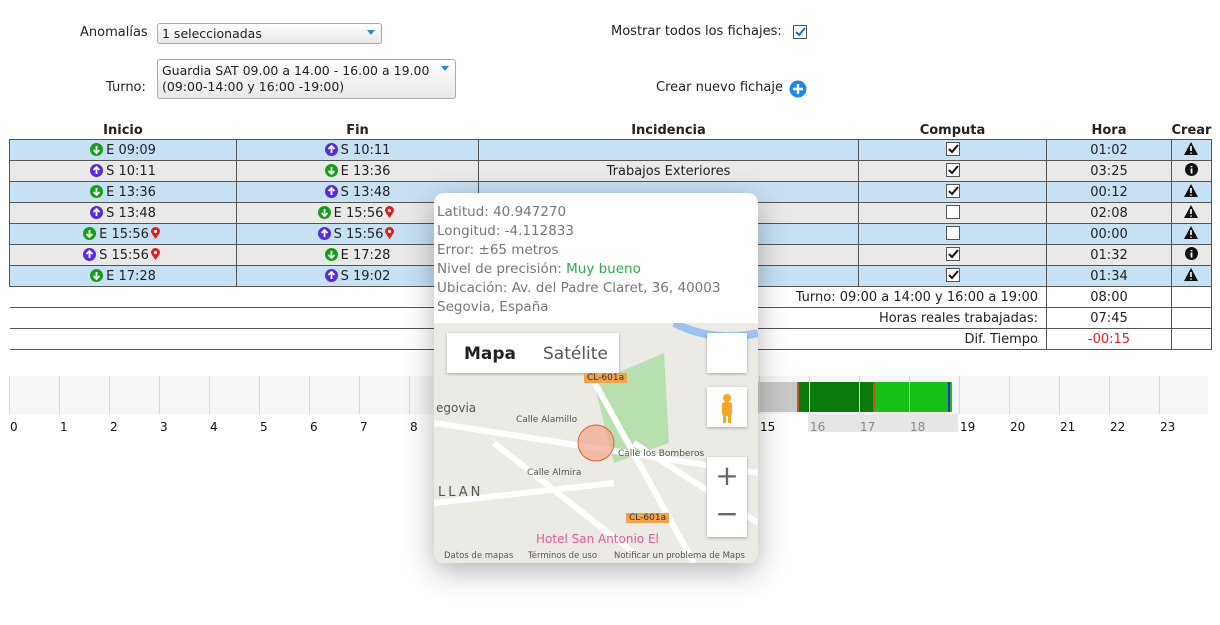 Image resolution: width=1220 pixels, height=625 pixels. Describe the element at coordinates (498, 250) in the screenshot. I see `error: Error: ±65 metros` at that location.